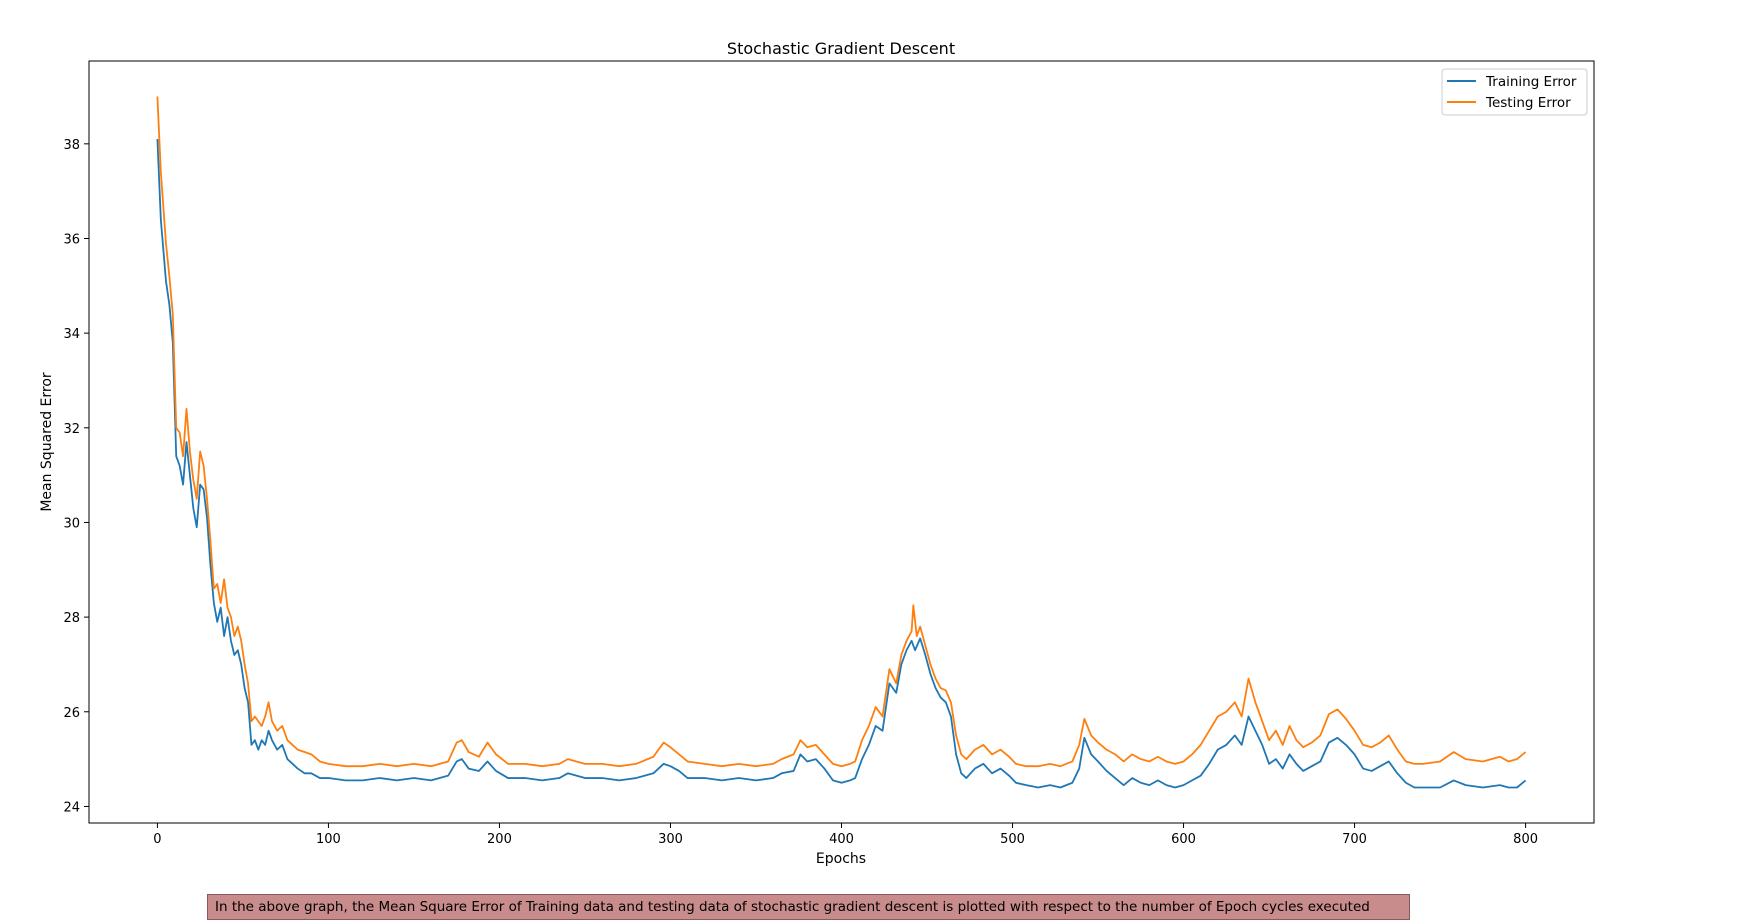 This screenshot has height=920, width=1744. What do you see at coordinates (71, 334) in the screenshot?
I see `y-tick-label: 34` at bounding box center [71, 334].